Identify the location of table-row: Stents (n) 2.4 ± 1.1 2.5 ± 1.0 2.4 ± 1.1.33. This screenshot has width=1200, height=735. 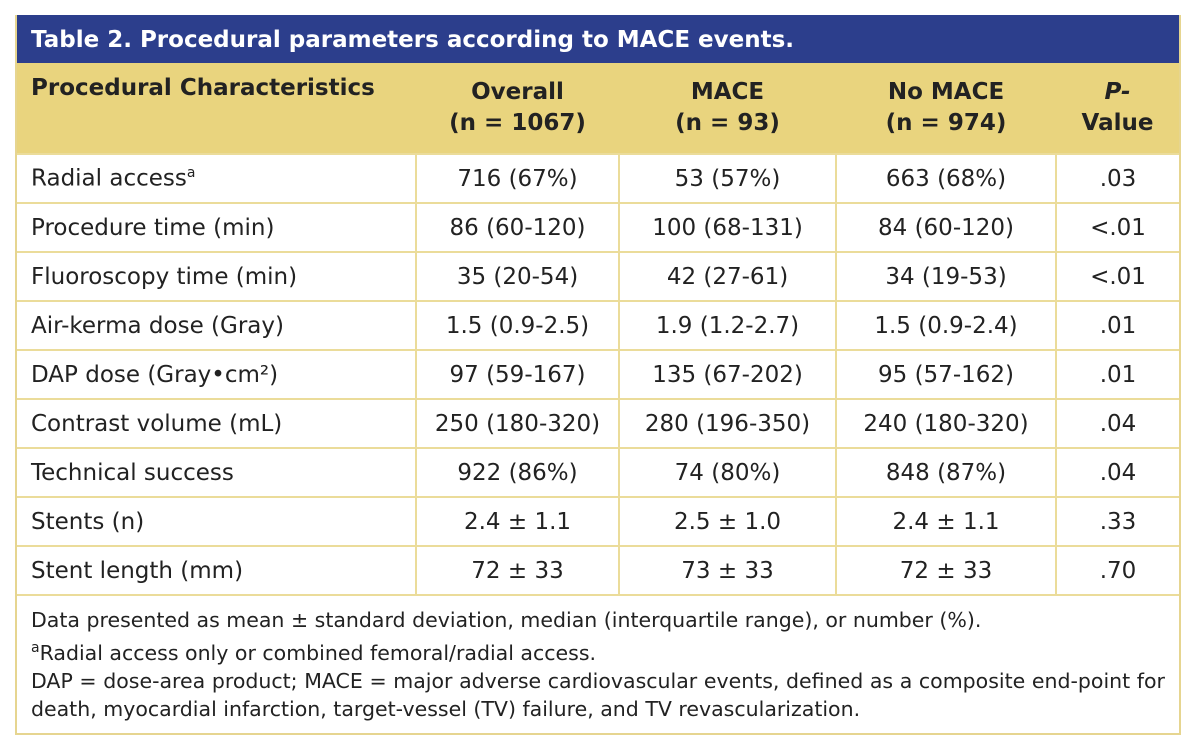
(598, 521).